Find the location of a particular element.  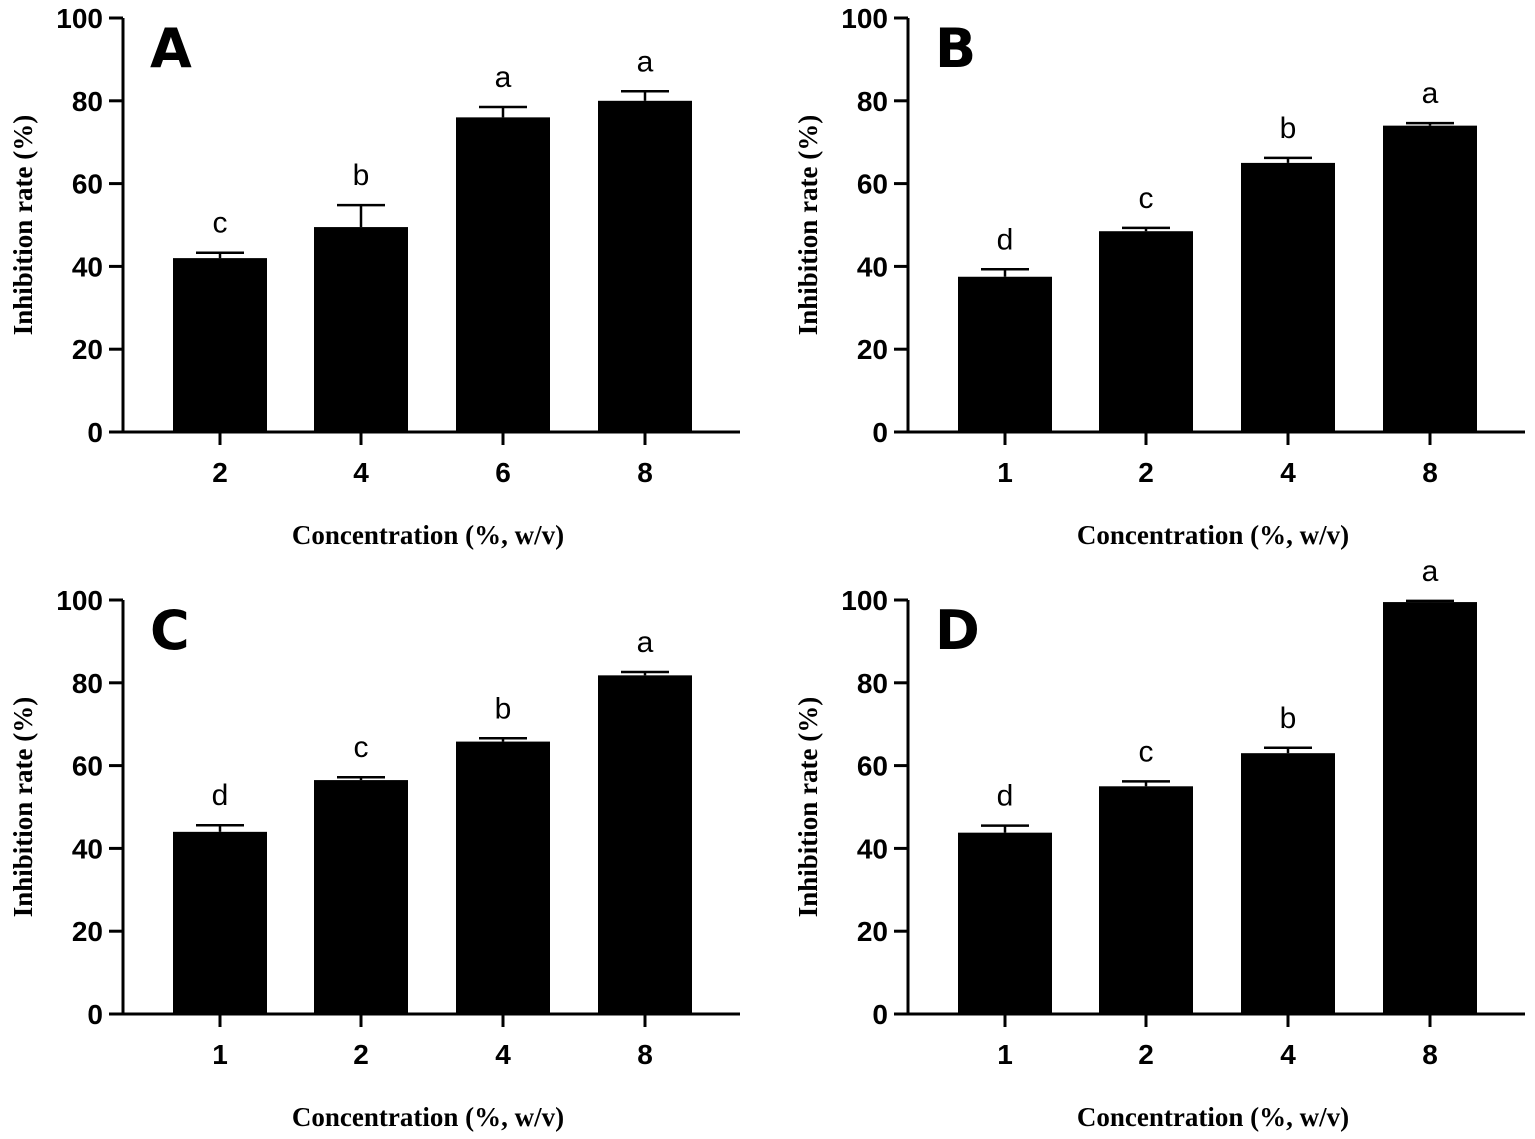

panel-label: A is located at coordinates (171, 48).